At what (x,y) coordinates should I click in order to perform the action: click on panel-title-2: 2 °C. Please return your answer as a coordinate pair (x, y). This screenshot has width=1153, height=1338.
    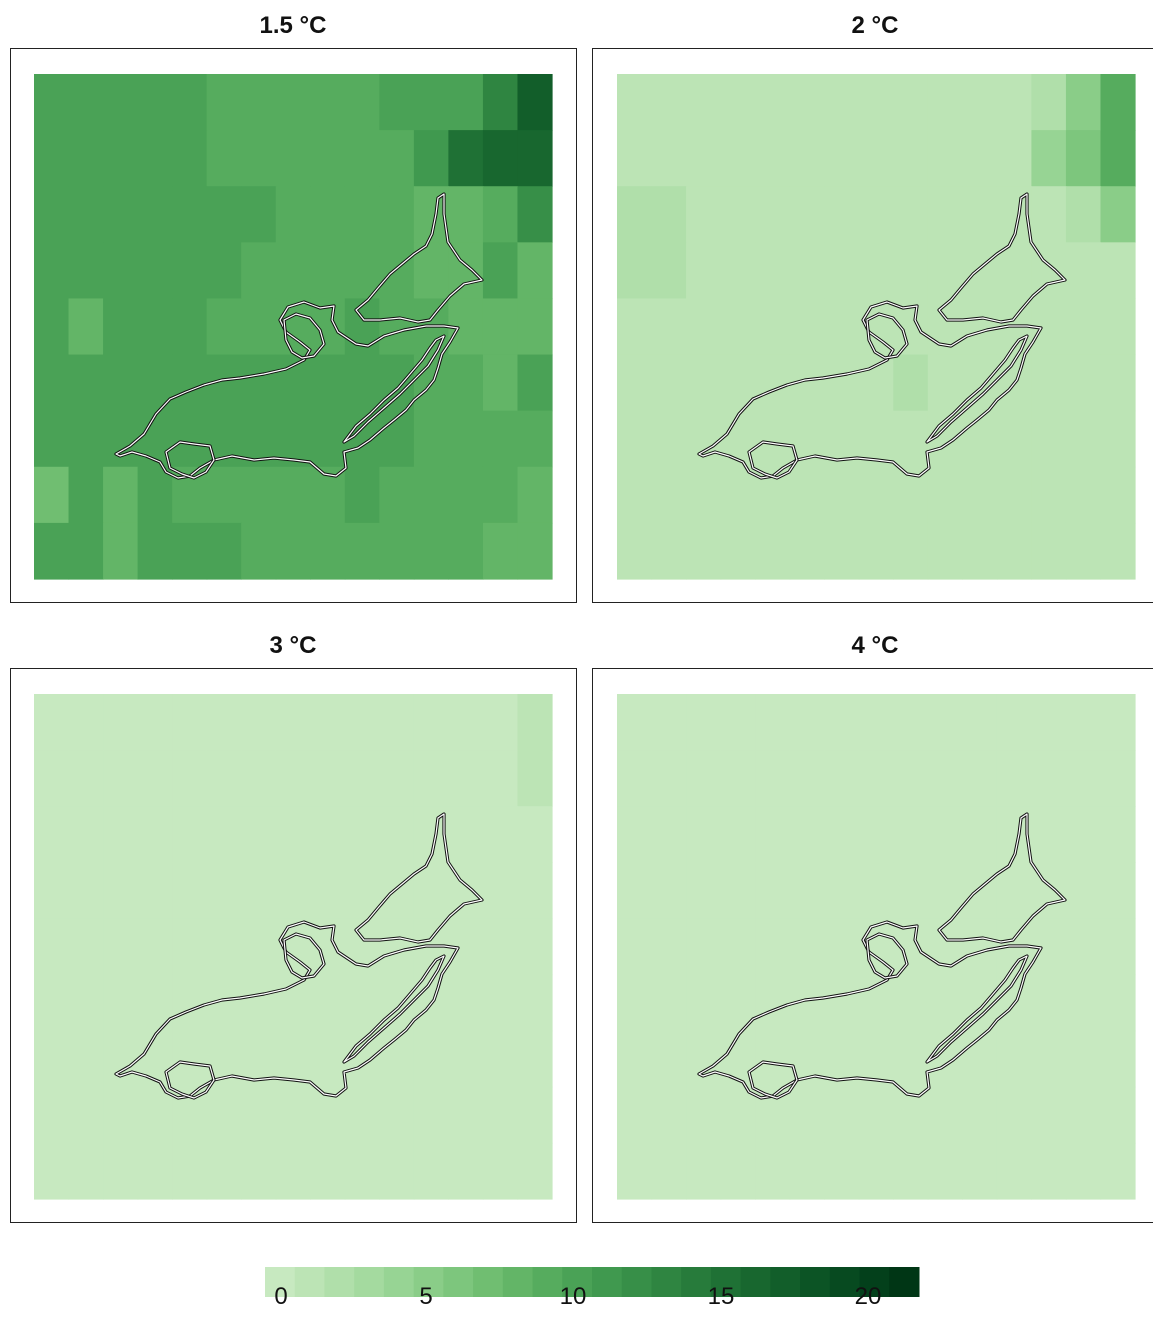
    Looking at the image, I should click on (875, 25).